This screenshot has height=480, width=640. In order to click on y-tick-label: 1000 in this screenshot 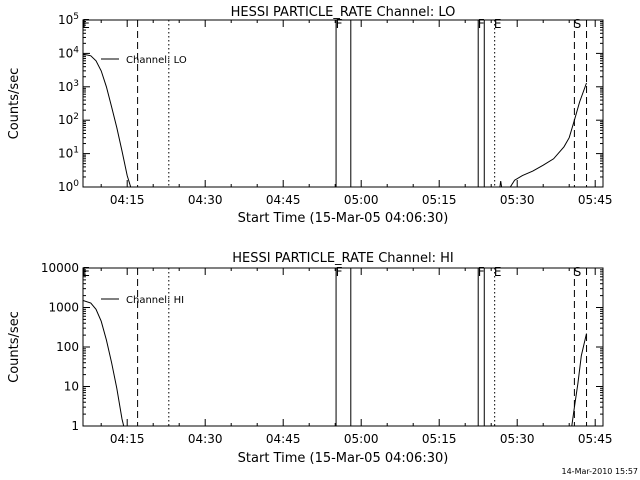, I will do `click(63, 308)`.